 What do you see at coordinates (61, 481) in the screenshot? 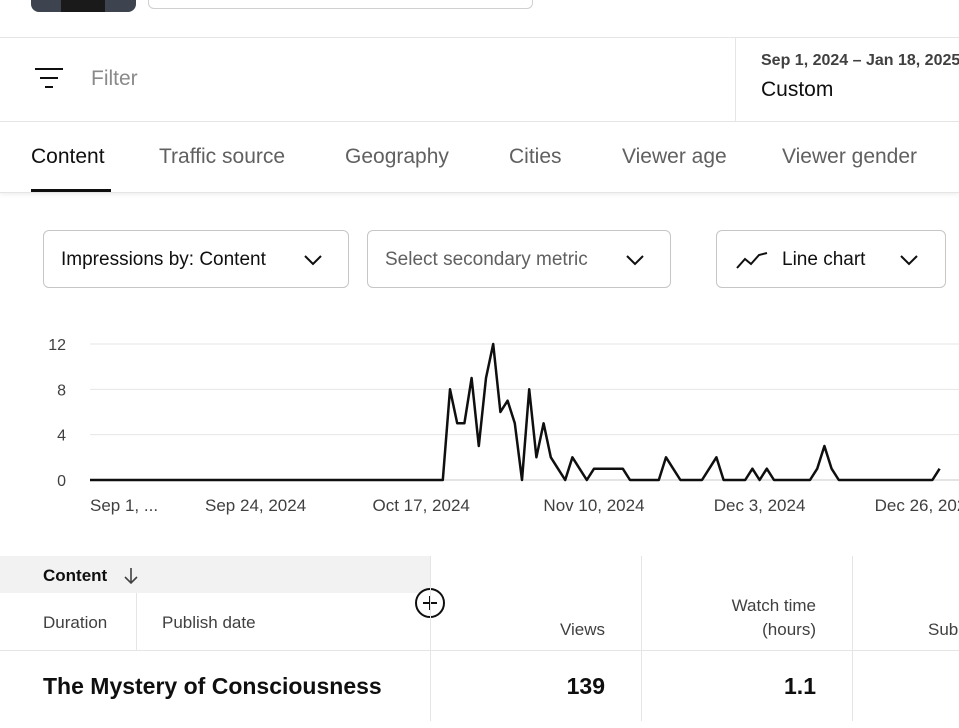
I see `y-tick-label: 0` at bounding box center [61, 481].